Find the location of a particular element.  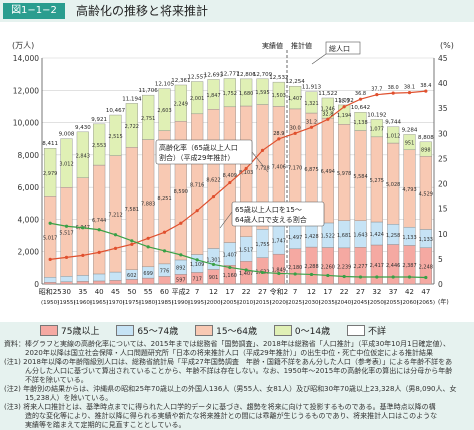

right-tick-label: 15 is located at coordinates (443, 209).